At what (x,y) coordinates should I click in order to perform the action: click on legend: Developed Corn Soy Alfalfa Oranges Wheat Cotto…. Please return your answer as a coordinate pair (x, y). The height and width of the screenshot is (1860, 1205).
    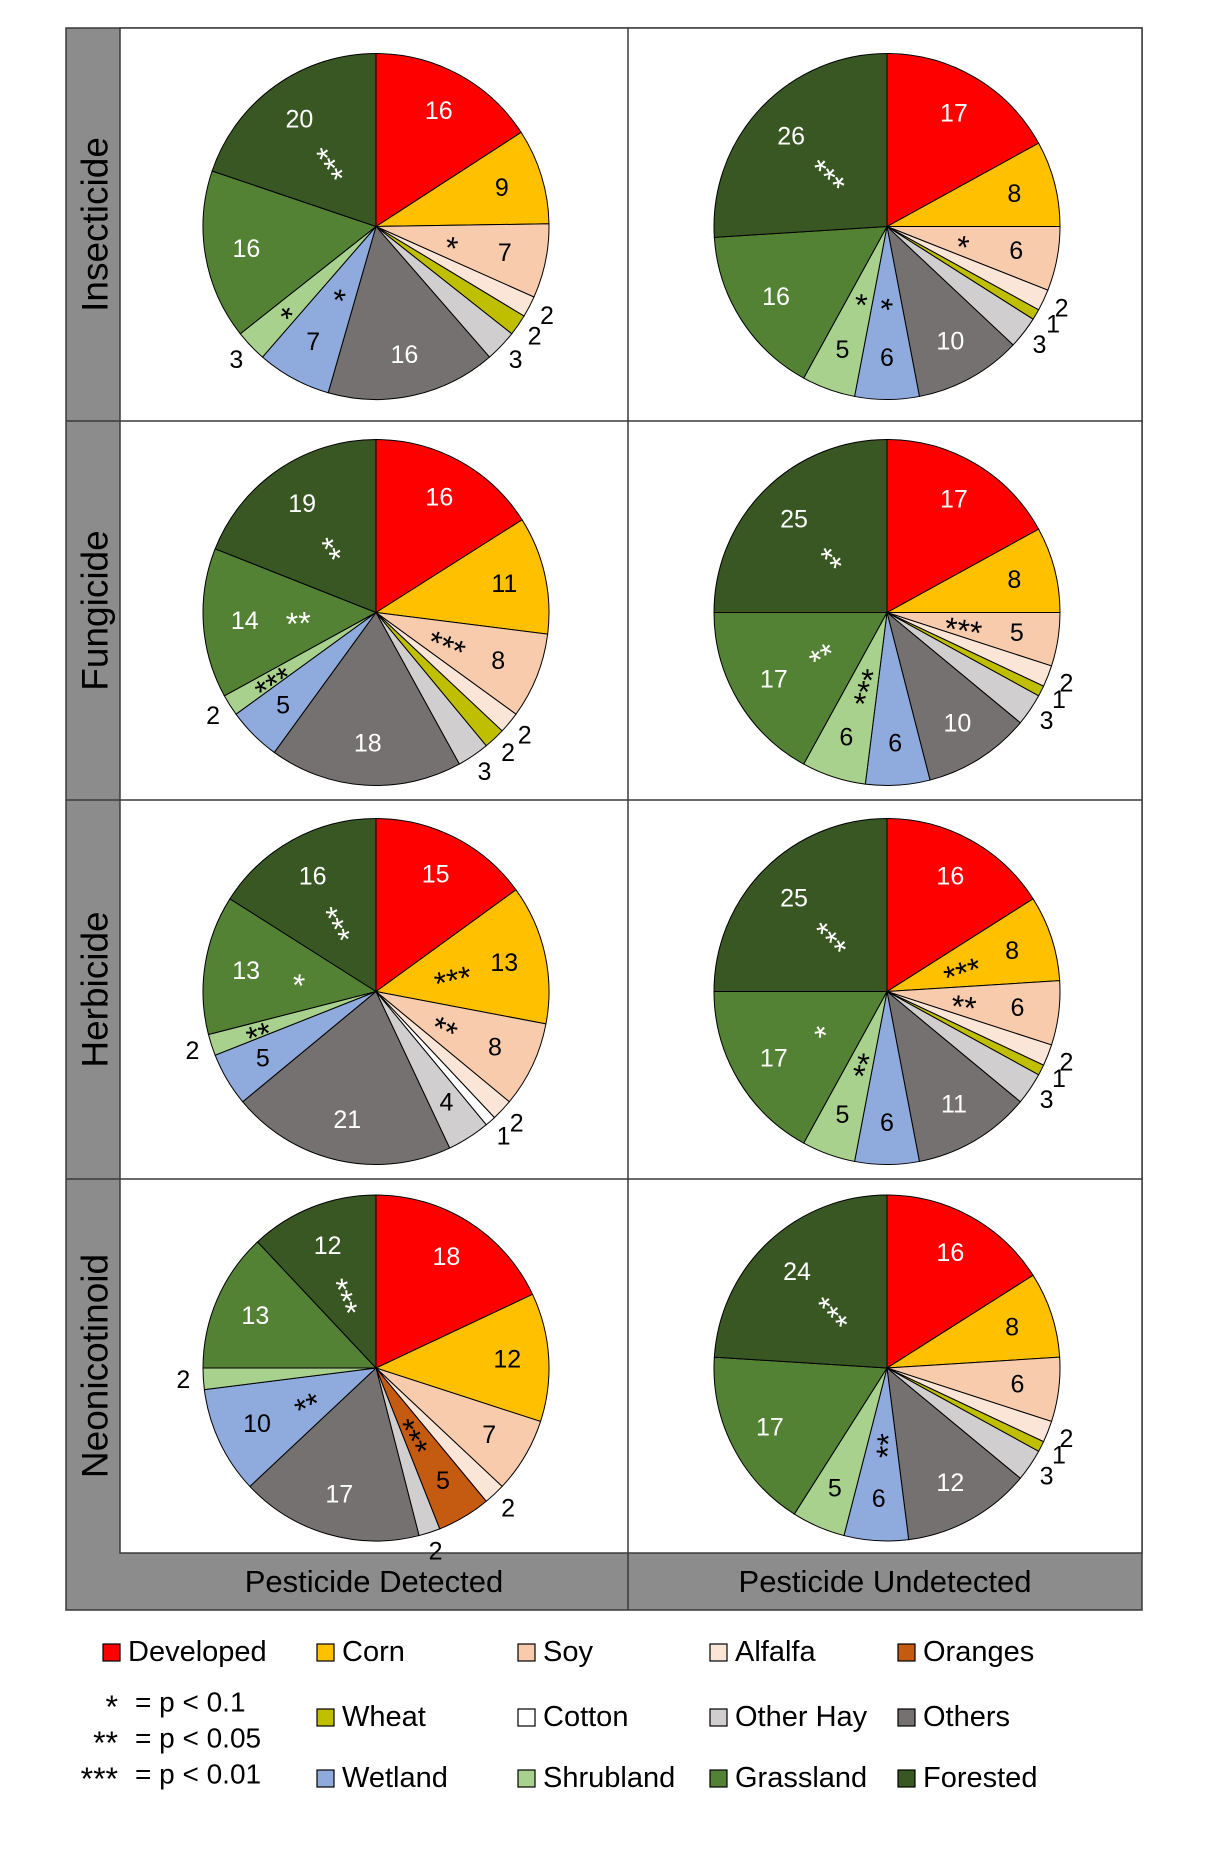
    Looking at the image, I should click on (569, 1715).